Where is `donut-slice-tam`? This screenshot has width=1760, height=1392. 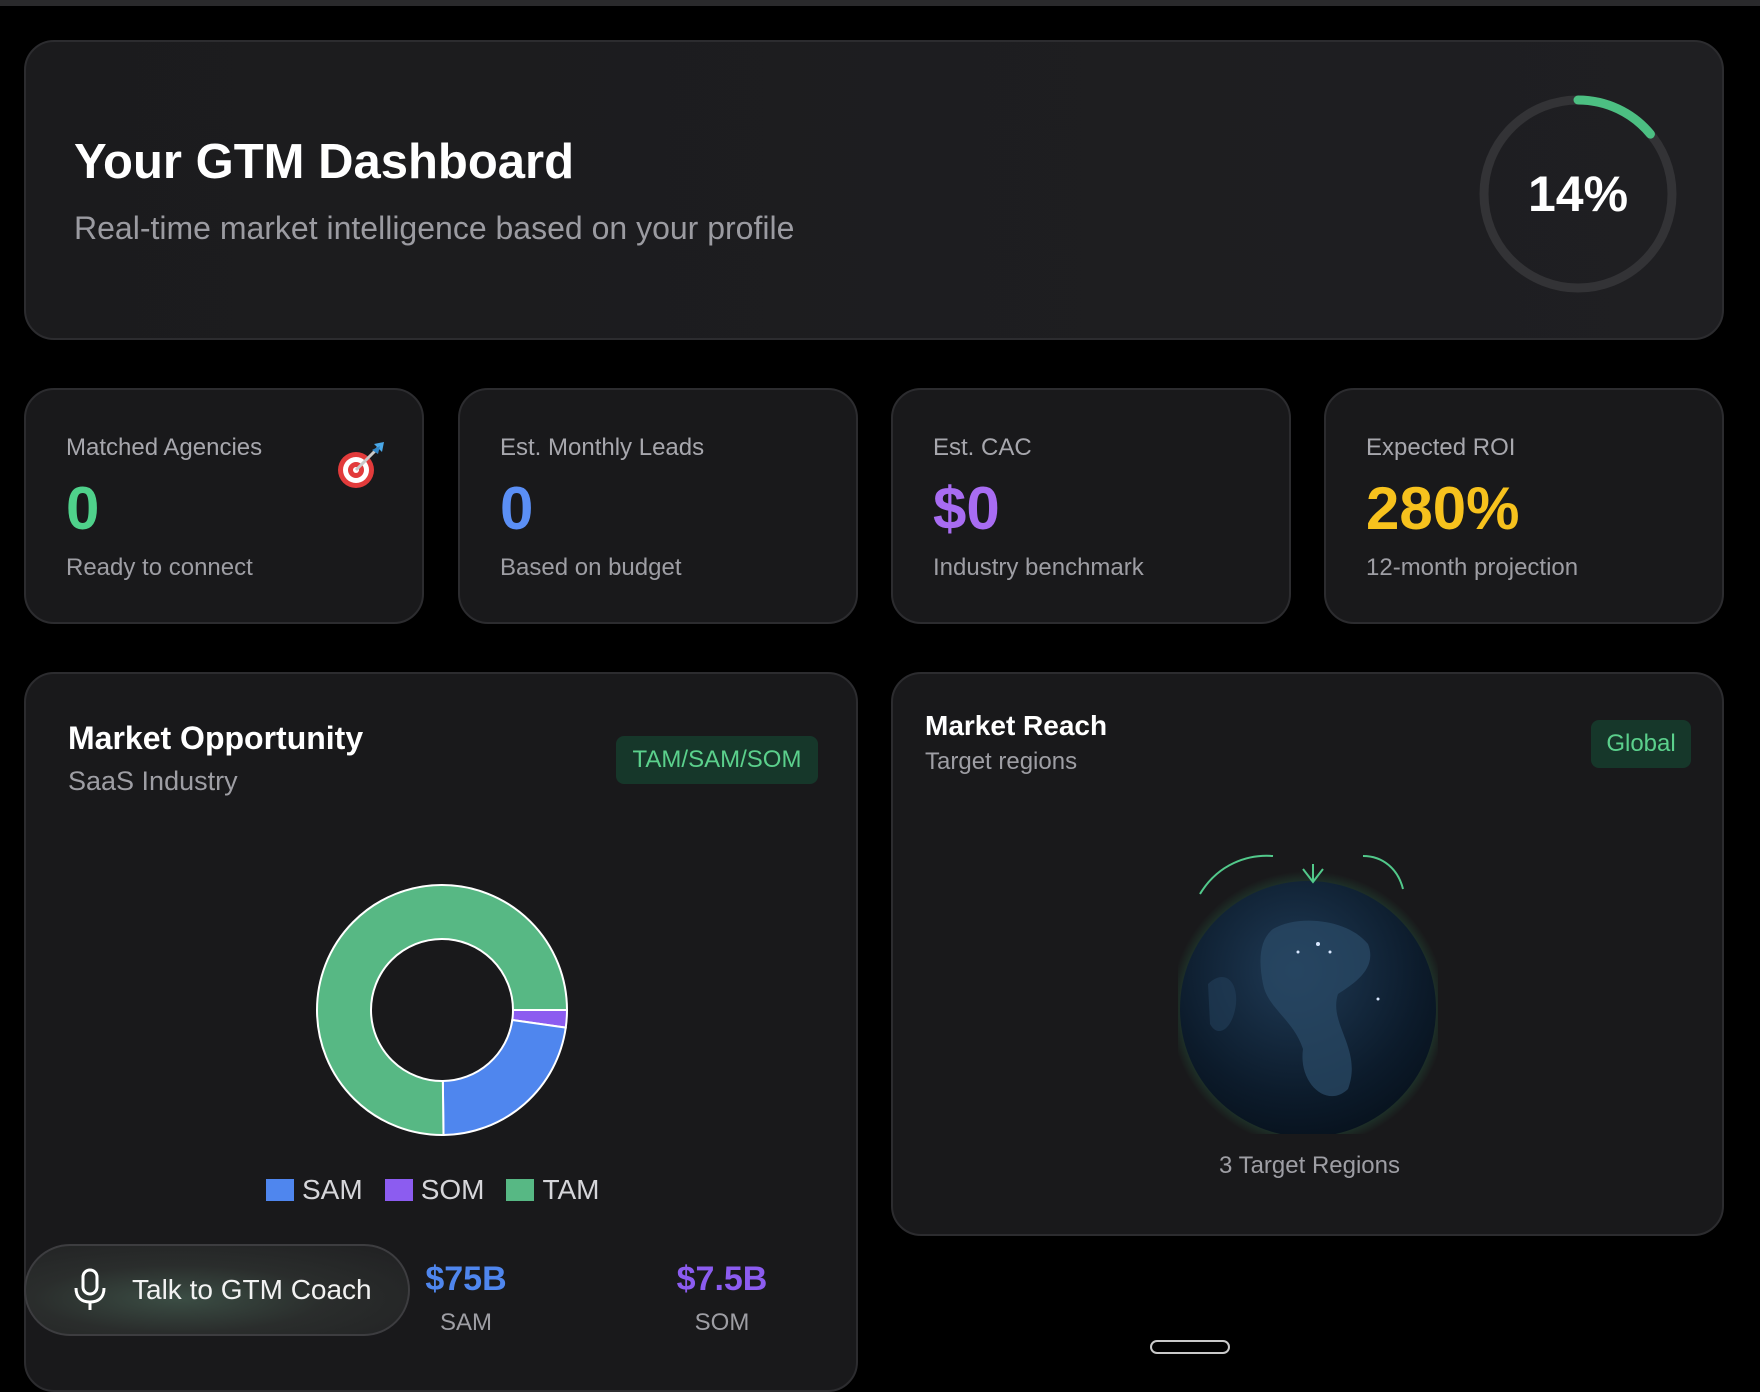
donut-slice-tam is located at coordinates (442, 1010).